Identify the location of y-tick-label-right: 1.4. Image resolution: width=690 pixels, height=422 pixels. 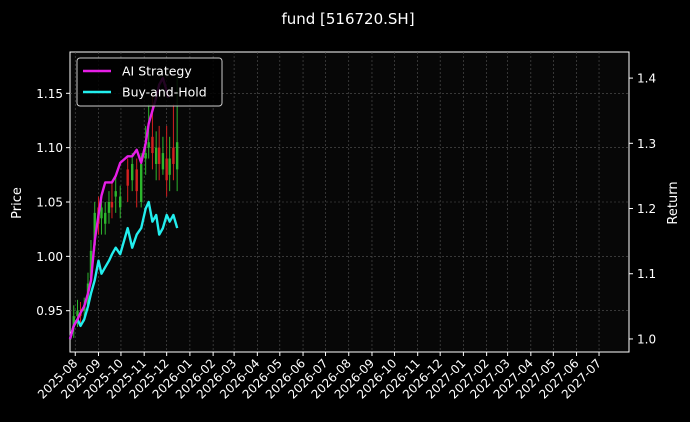
(646, 79).